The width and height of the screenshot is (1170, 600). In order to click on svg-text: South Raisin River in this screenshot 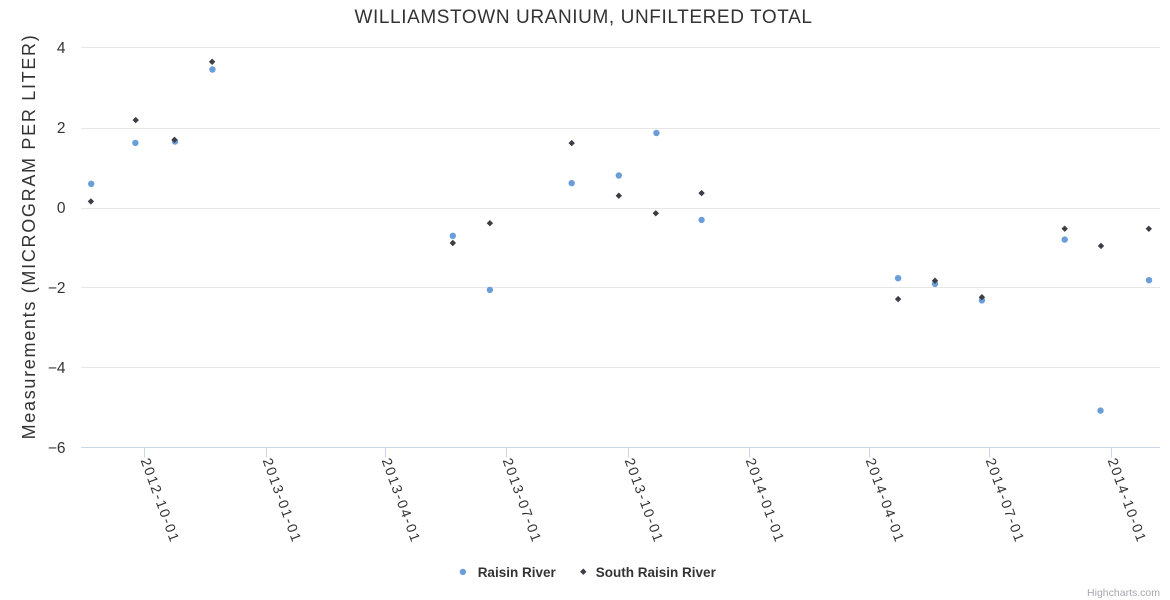, I will do `click(656, 572)`.